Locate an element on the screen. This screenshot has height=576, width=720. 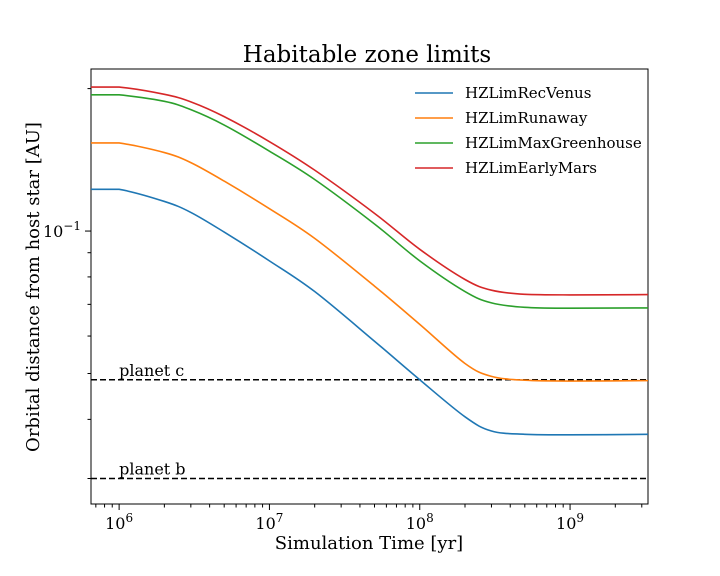
y-tick-label: 10−1 is located at coordinates (62, 230).